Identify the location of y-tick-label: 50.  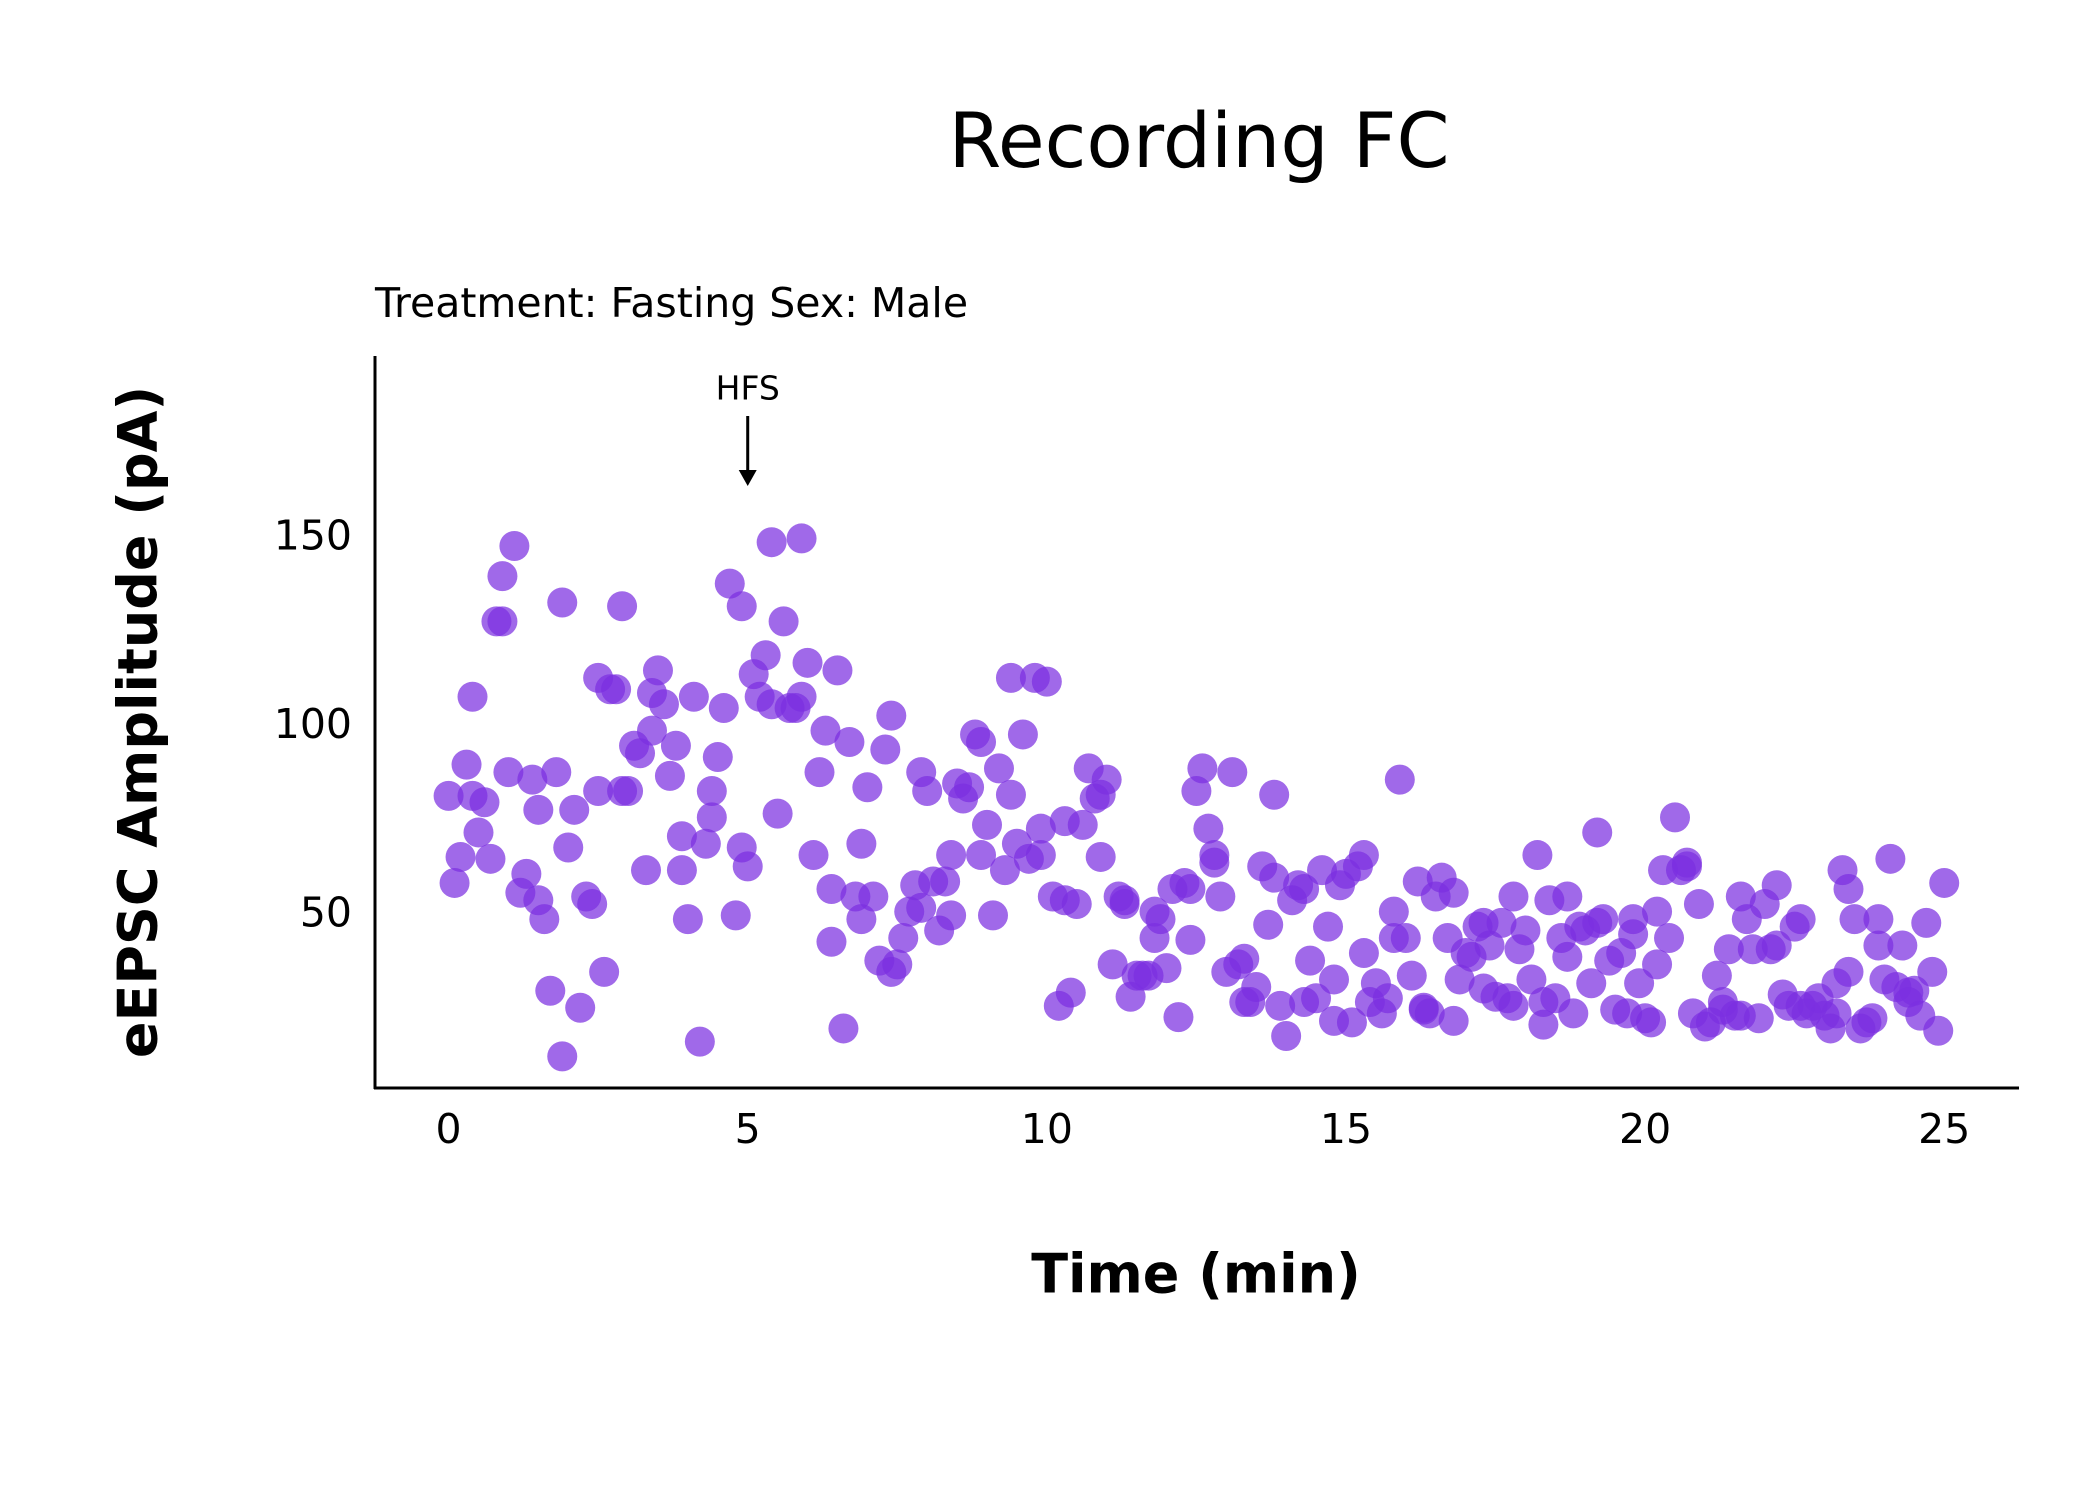
(326, 912).